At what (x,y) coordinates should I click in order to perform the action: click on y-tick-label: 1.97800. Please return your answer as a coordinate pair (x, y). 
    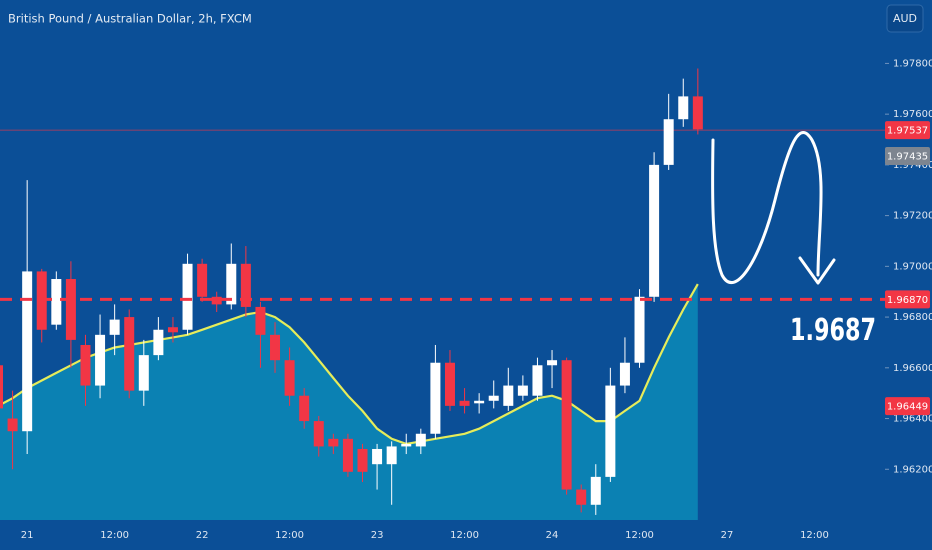
    Looking at the image, I should click on (912, 63).